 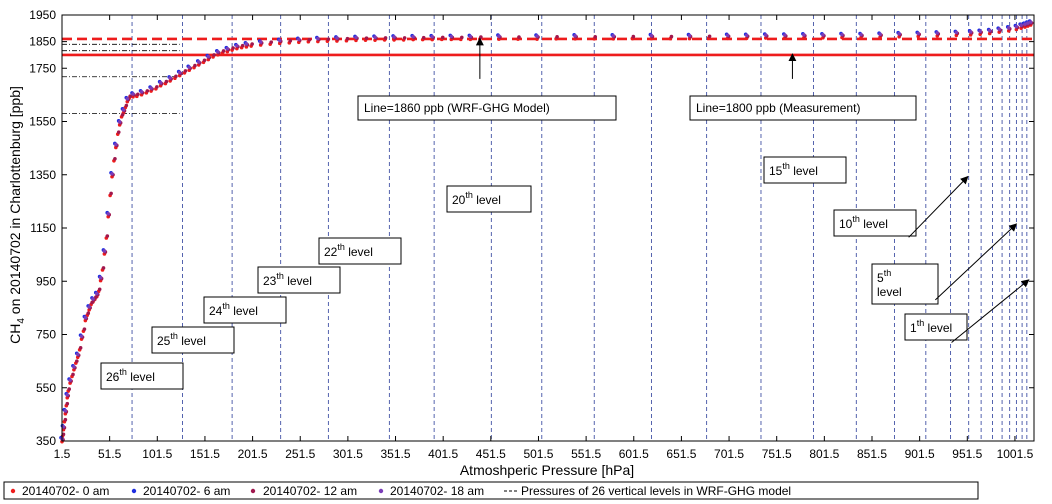 What do you see at coordinates (113, 377) in the screenshot?
I see `level-number: 26` at bounding box center [113, 377].